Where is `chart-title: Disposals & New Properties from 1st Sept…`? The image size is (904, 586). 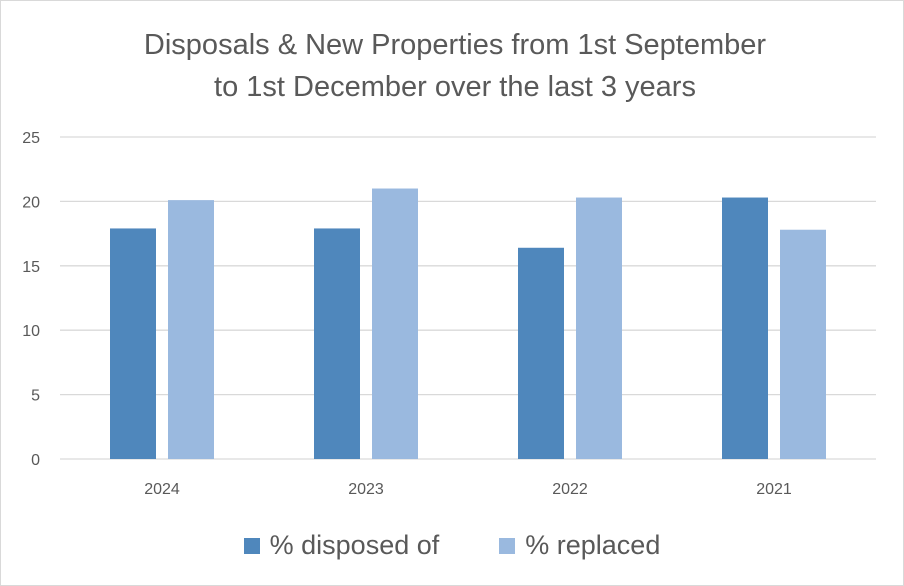
chart-title: Disposals & New Properties from 1st Sept… is located at coordinates (455, 66).